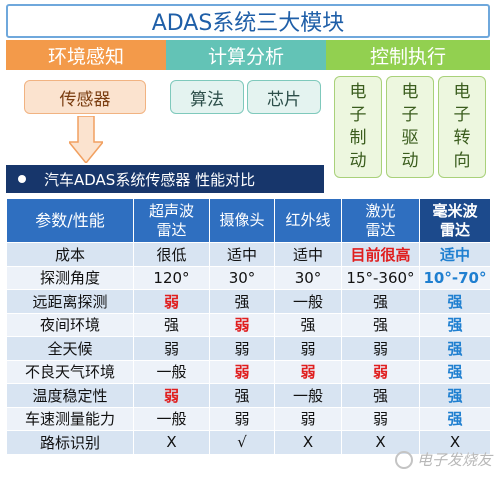 This screenshot has height=478, width=496. What do you see at coordinates (408, 55) in the screenshot?
I see `category-control: 控制执行` at bounding box center [408, 55].